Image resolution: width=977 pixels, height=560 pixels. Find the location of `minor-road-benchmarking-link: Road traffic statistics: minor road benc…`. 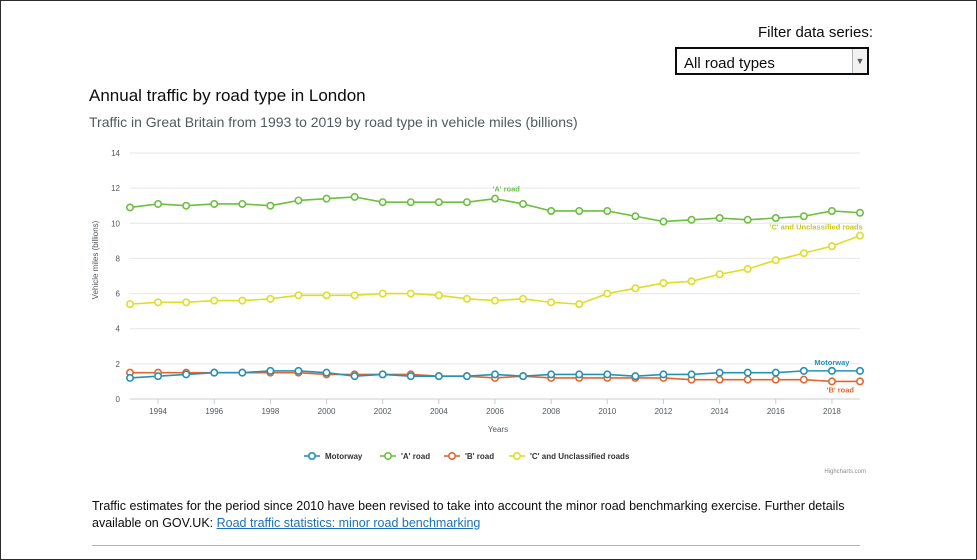

minor-road-benchmarking-link: Road traffic statistics: minor road benc… is located at coordinates (348, 523).